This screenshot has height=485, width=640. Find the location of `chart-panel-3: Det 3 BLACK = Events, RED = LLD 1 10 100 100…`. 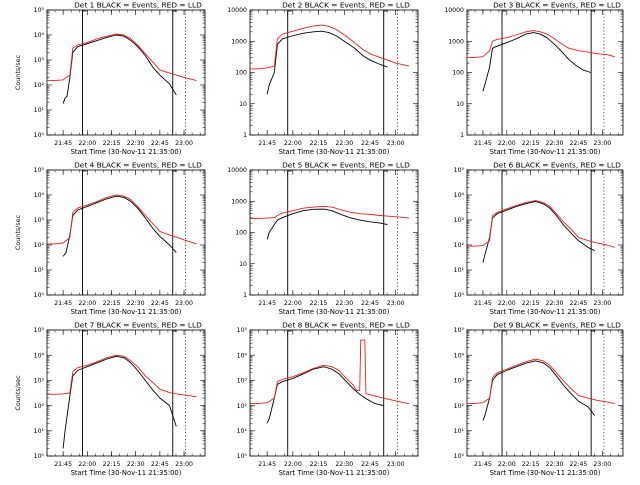

chart-panel-3: Det 3 BLACK = Events, RED = LLD 1 10 100 100… is located at coordinates (534, 78).